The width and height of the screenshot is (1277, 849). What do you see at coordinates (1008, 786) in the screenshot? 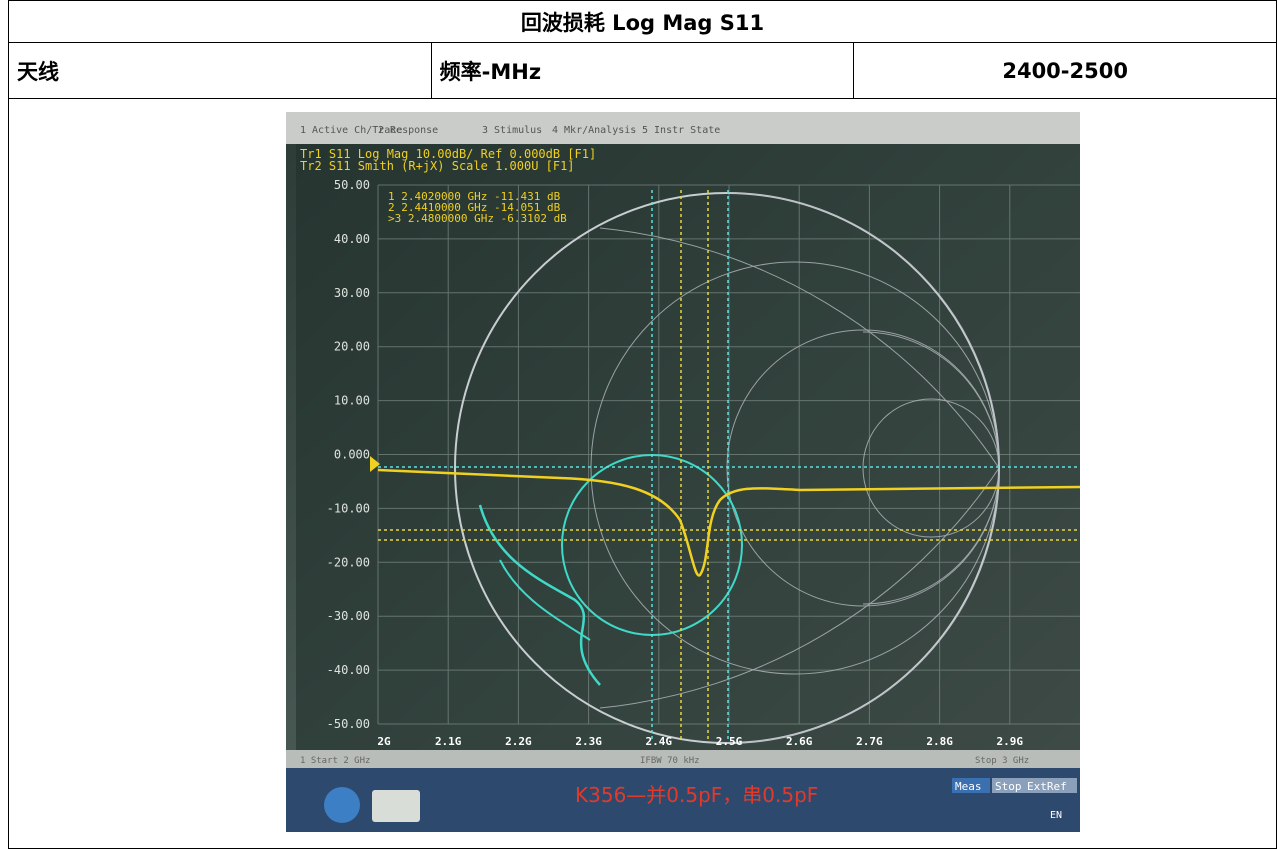
I see `button-label: Stop` at bounding box center [1008, 786].